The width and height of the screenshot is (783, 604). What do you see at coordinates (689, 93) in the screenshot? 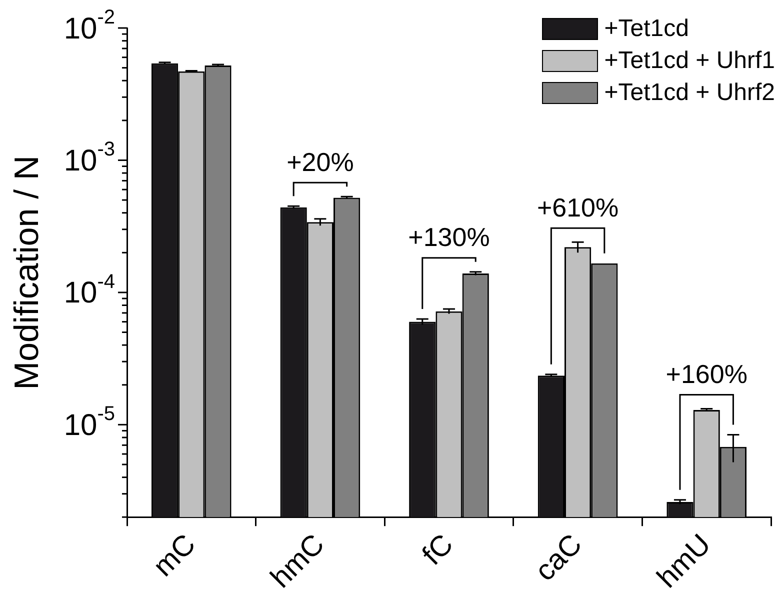
I see `legend-label: +Tet1cd + Uhrf2` at bounding box center [689, 93].